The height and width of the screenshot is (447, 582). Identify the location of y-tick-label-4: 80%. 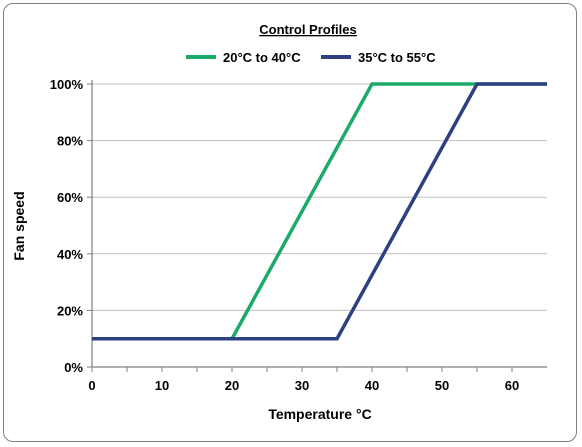
(70, 141).